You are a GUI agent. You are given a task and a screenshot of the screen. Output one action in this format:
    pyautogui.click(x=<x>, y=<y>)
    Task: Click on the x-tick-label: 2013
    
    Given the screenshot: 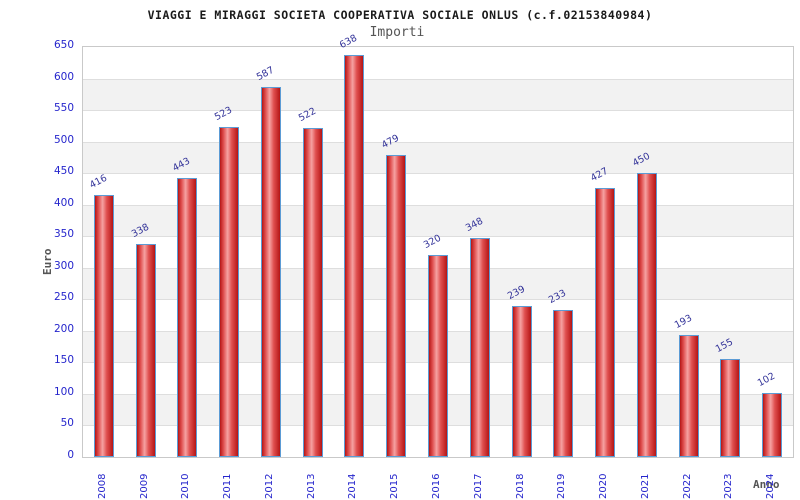 What is the action you would take?
    pyautogui.click(x=311, y=486)
    